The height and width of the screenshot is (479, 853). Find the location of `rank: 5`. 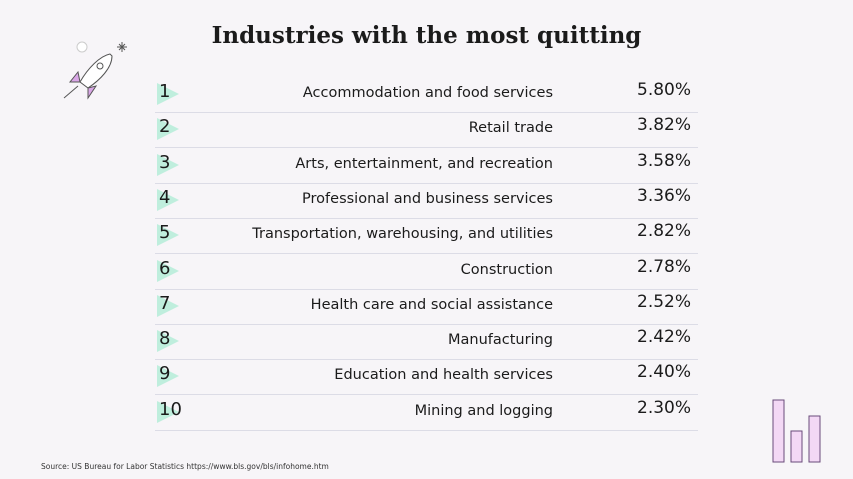

rank: 5 is located at coordinates (165, 233).